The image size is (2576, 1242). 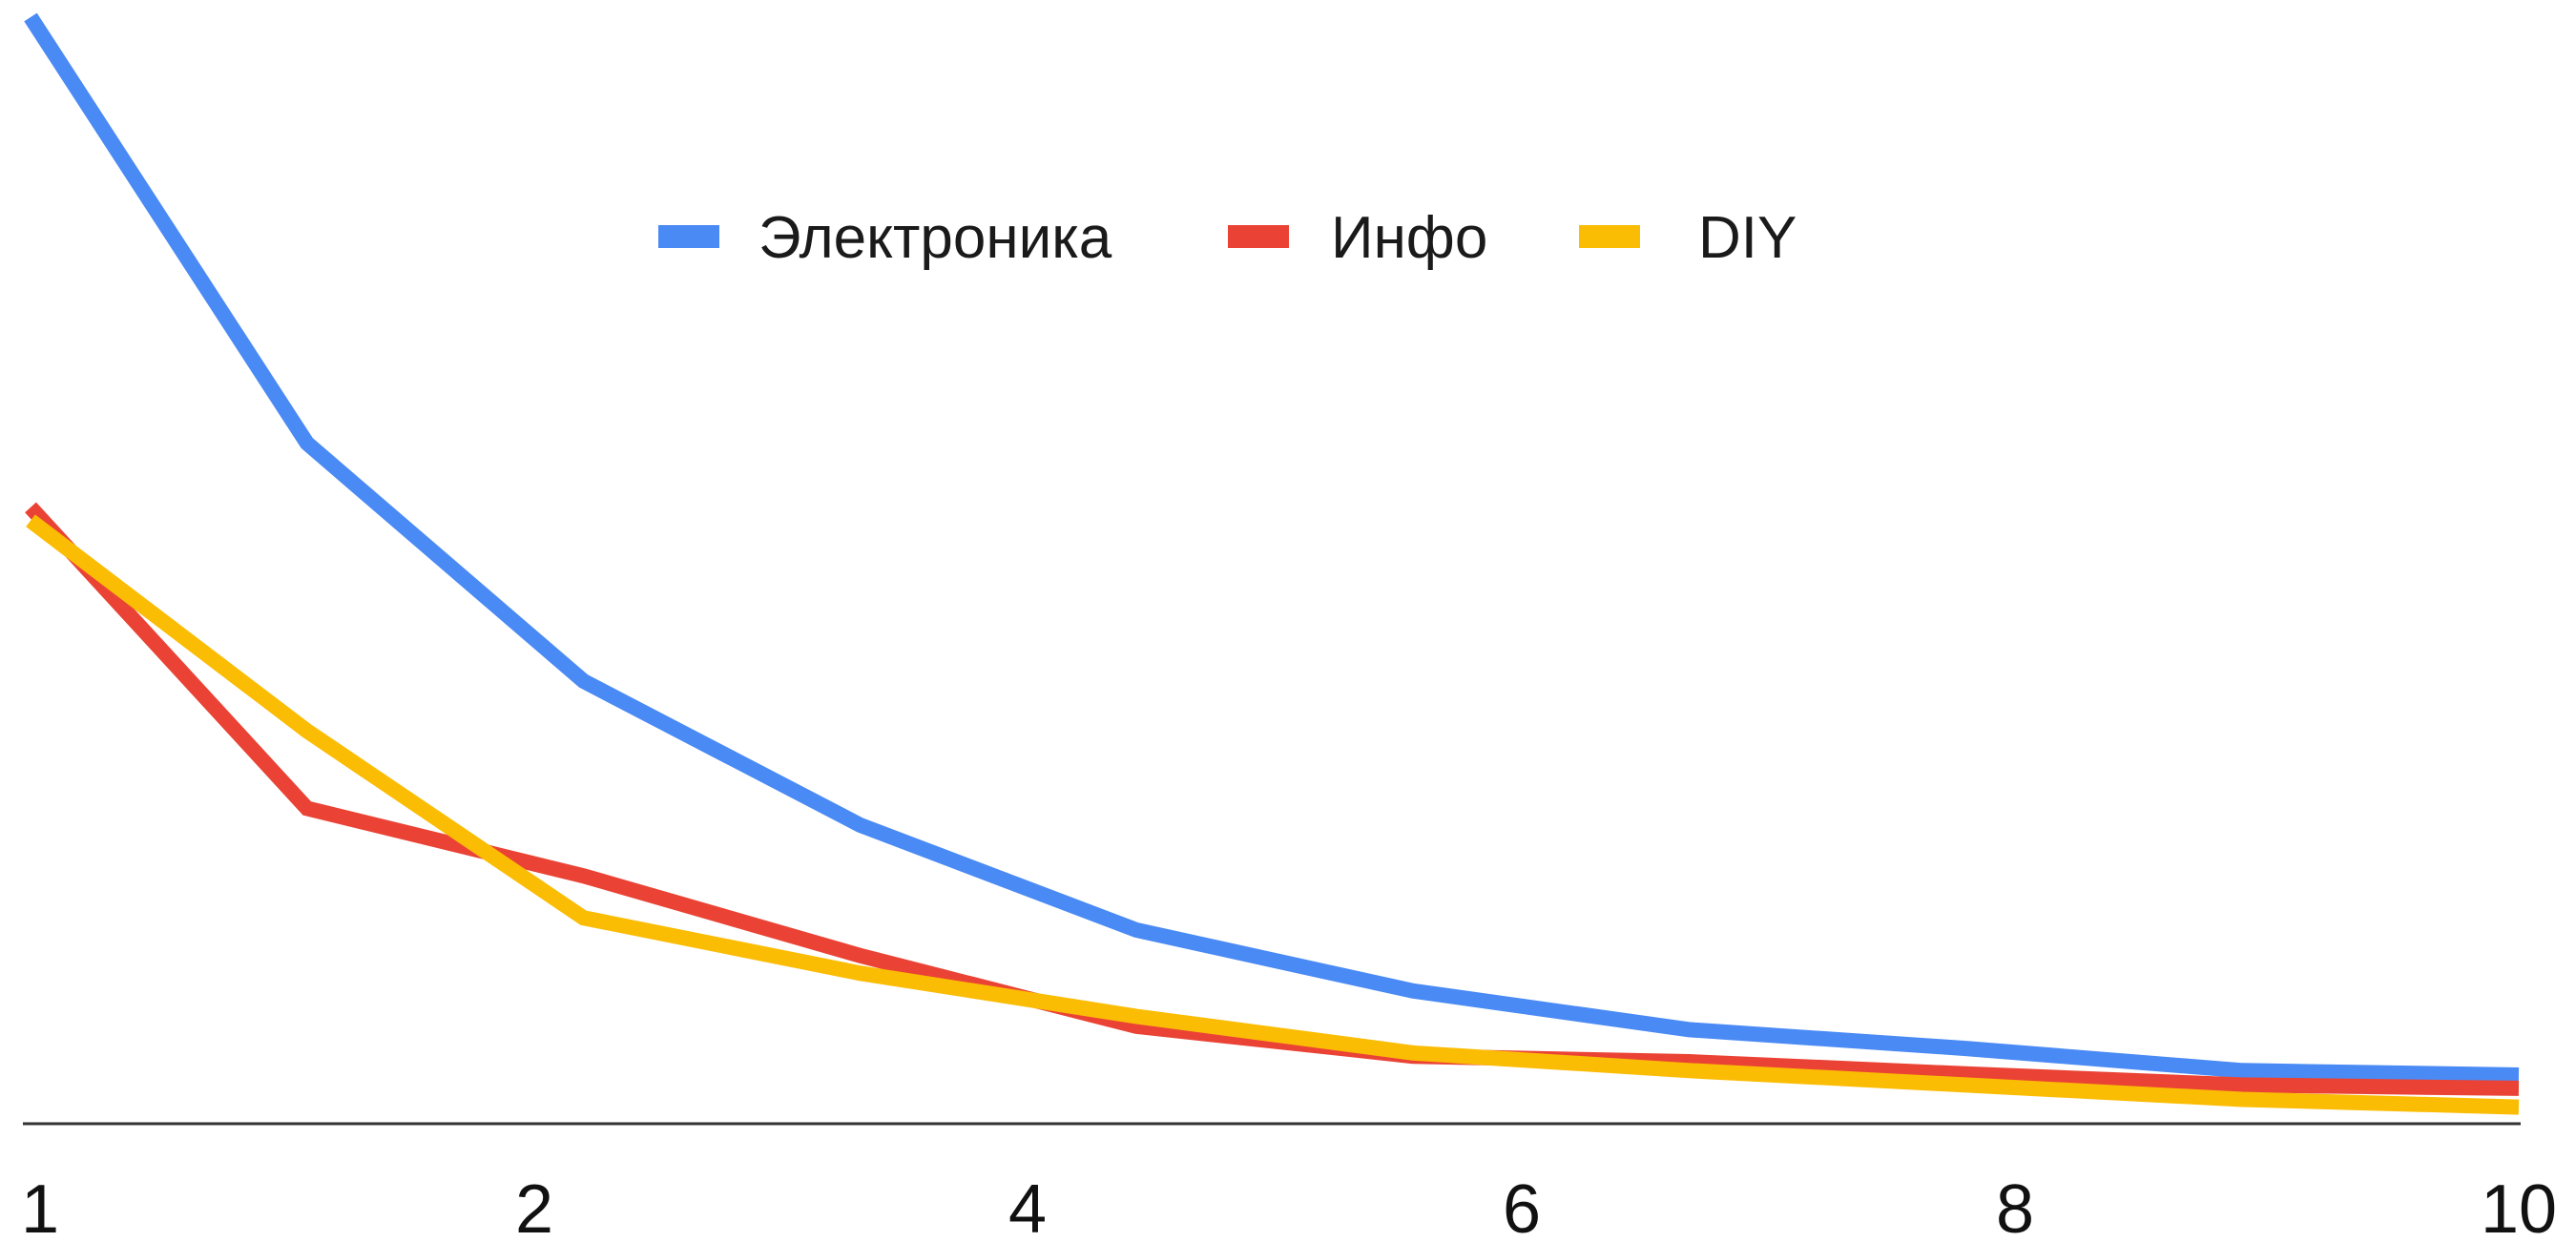 What do you see at coordinates (1747, 238) in the screenshot?
I see `legend-label-3: DIY` at bounding box center [1747, 238].